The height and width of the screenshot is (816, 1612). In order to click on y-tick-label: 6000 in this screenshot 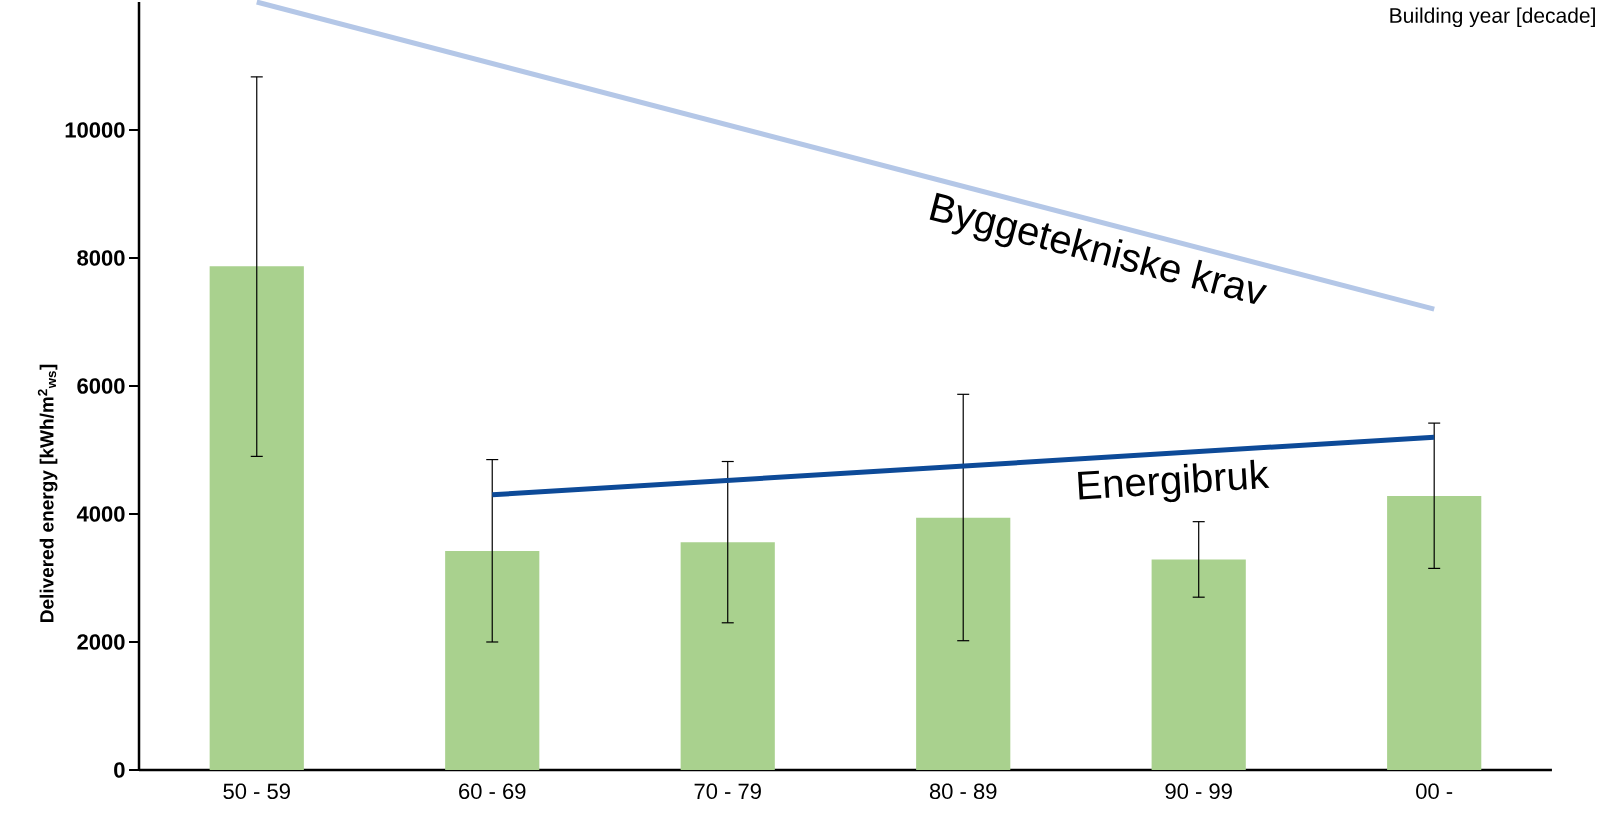, I will do `click(101, 386)`.